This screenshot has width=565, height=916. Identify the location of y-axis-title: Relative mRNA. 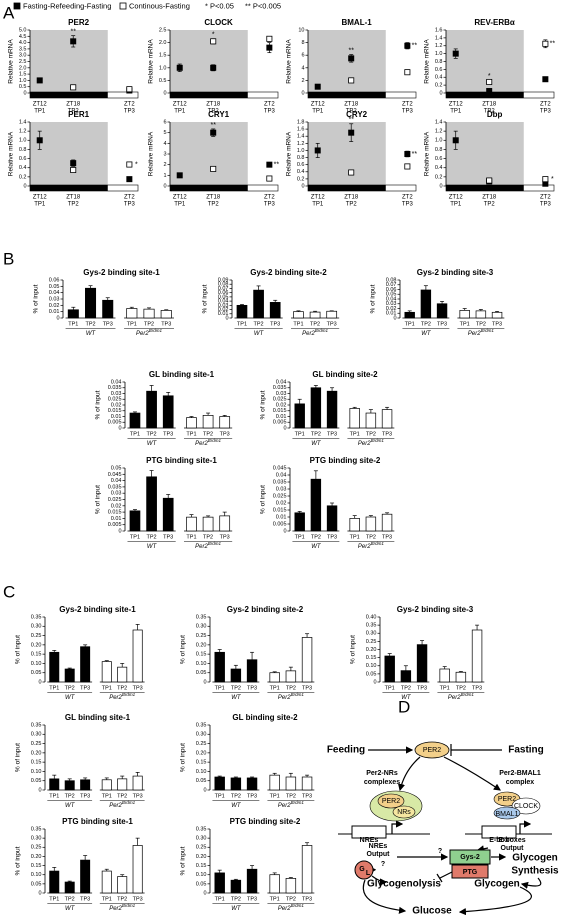
(289, 61).